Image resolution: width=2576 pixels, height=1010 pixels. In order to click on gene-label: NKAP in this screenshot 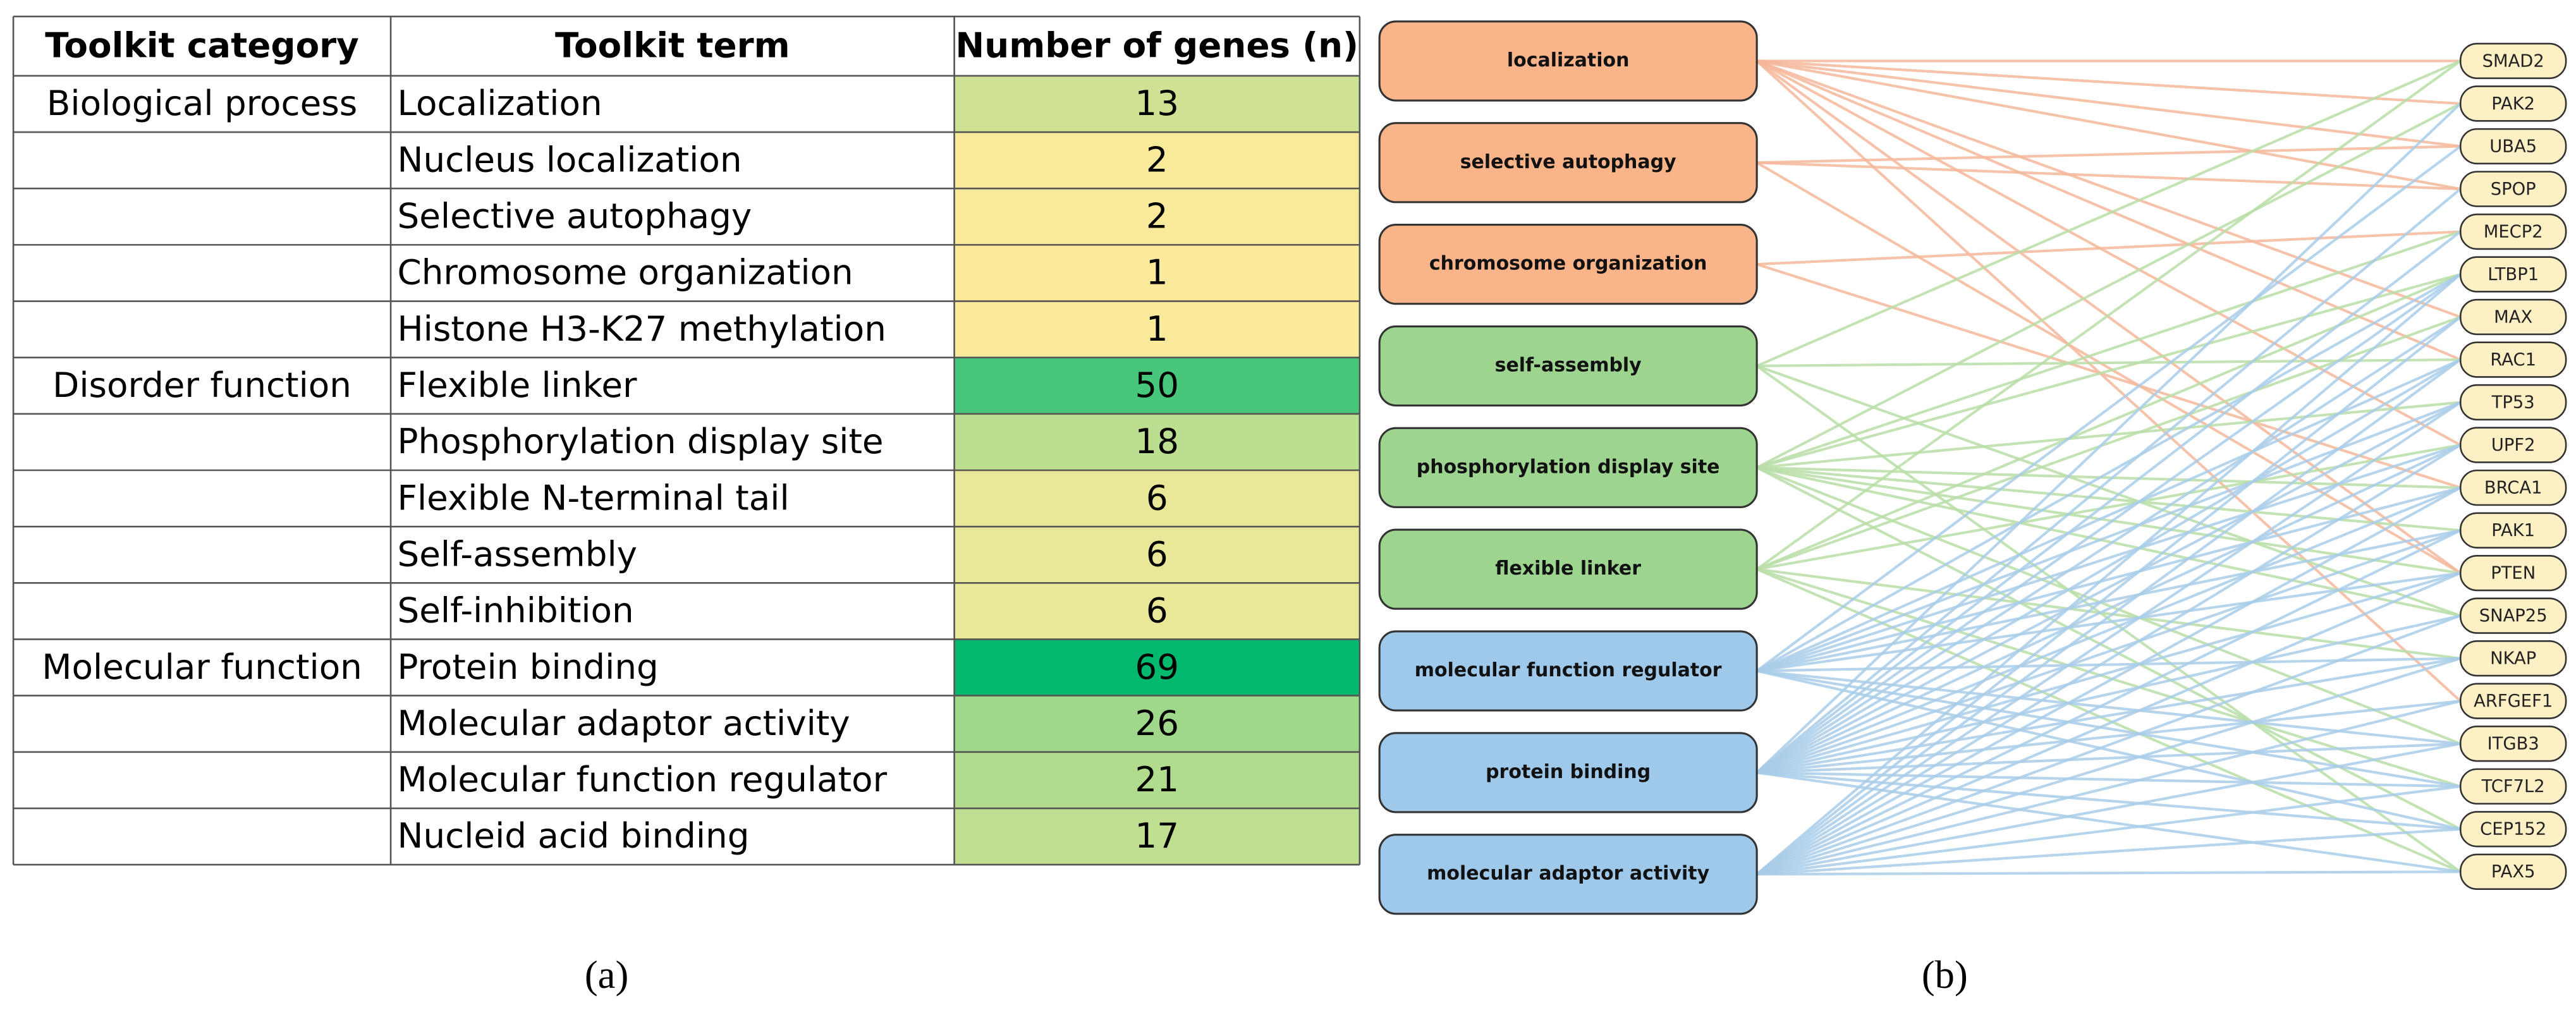, I will do `click(2513, 659)`.